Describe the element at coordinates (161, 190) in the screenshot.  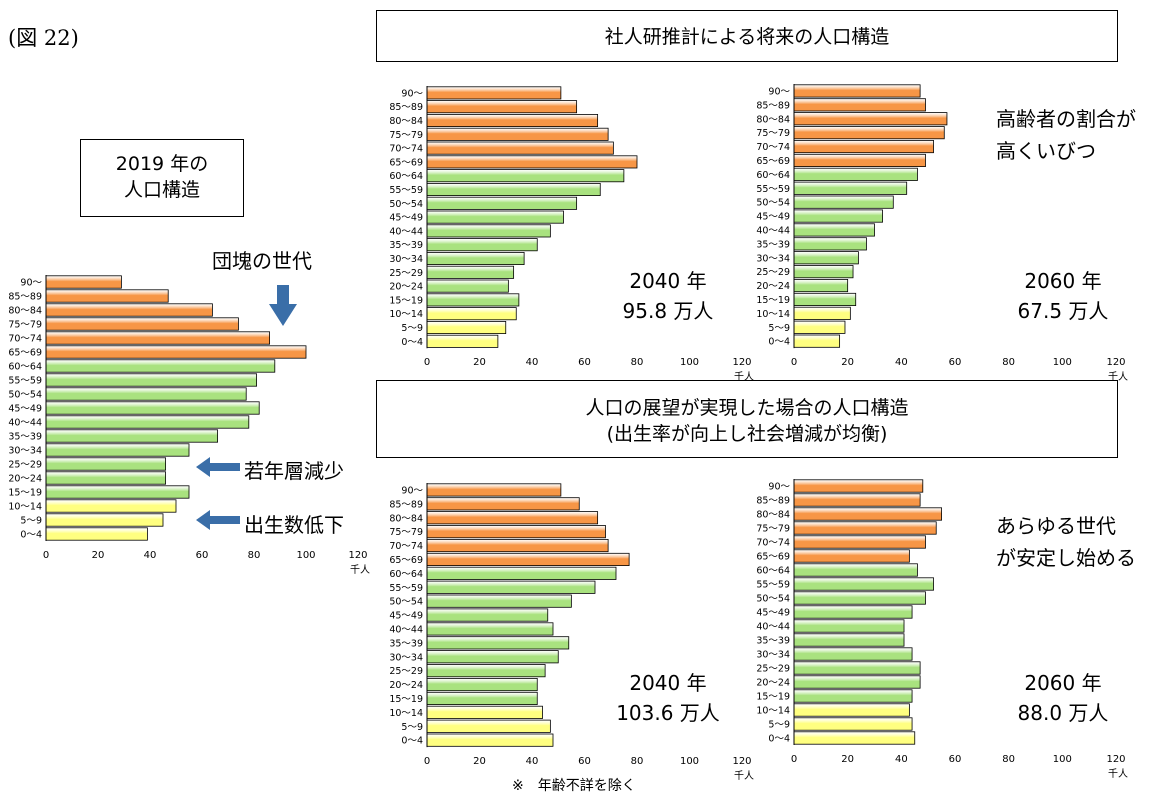
I see `current-structure-title-line2: 人口構造` at that location.